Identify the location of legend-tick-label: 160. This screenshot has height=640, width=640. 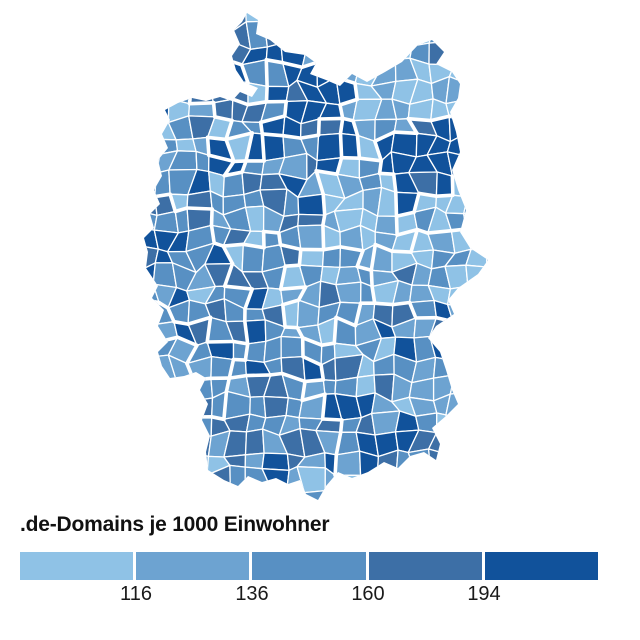
(368, 594).